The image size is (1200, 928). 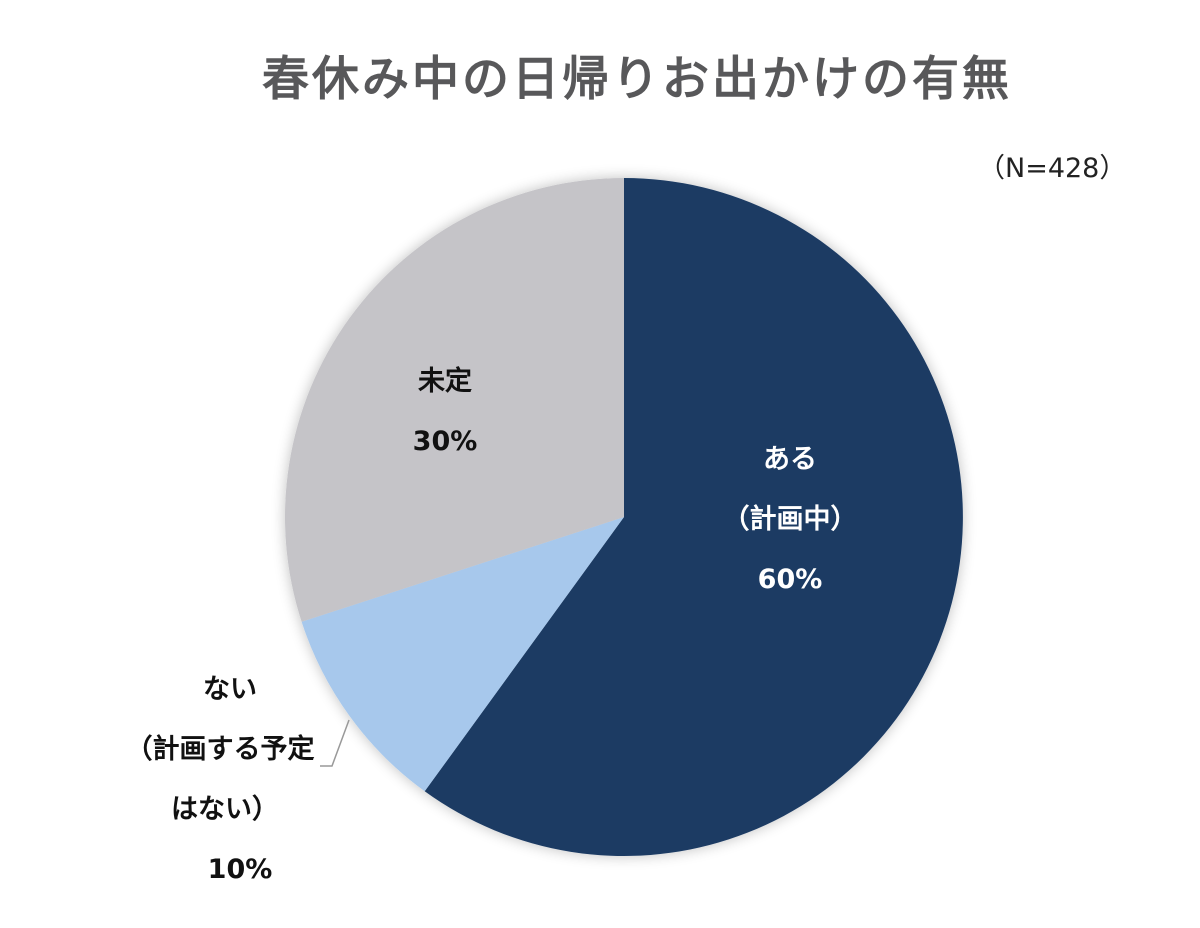 What do you see at coordinates (637, 79) in the screenshot?
I see `chart-title: 春休み中の日帰りお出かけの有無` at bounding box center [637, 79].